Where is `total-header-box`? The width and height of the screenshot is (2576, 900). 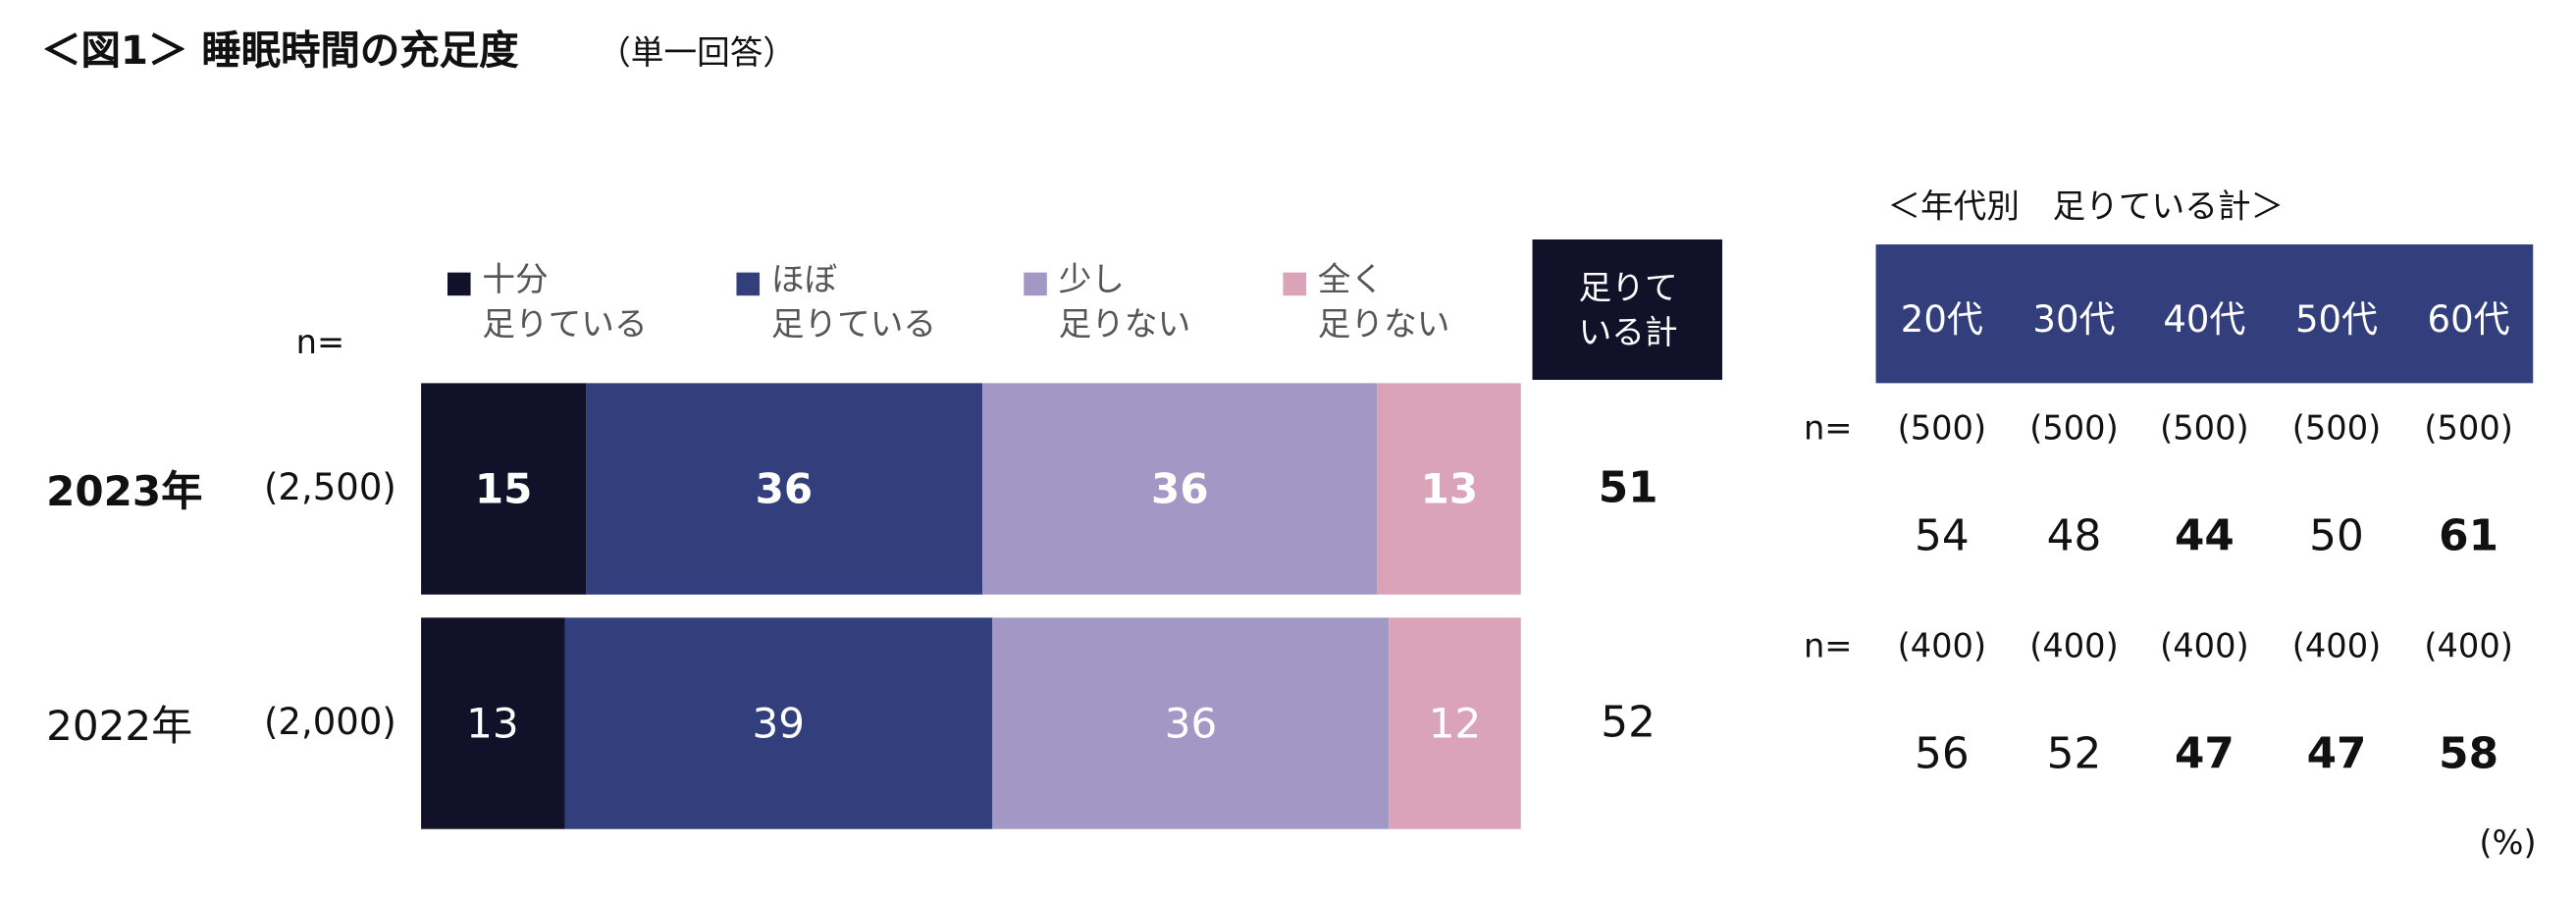 total-header-box is located at coordinates (1627, 310).